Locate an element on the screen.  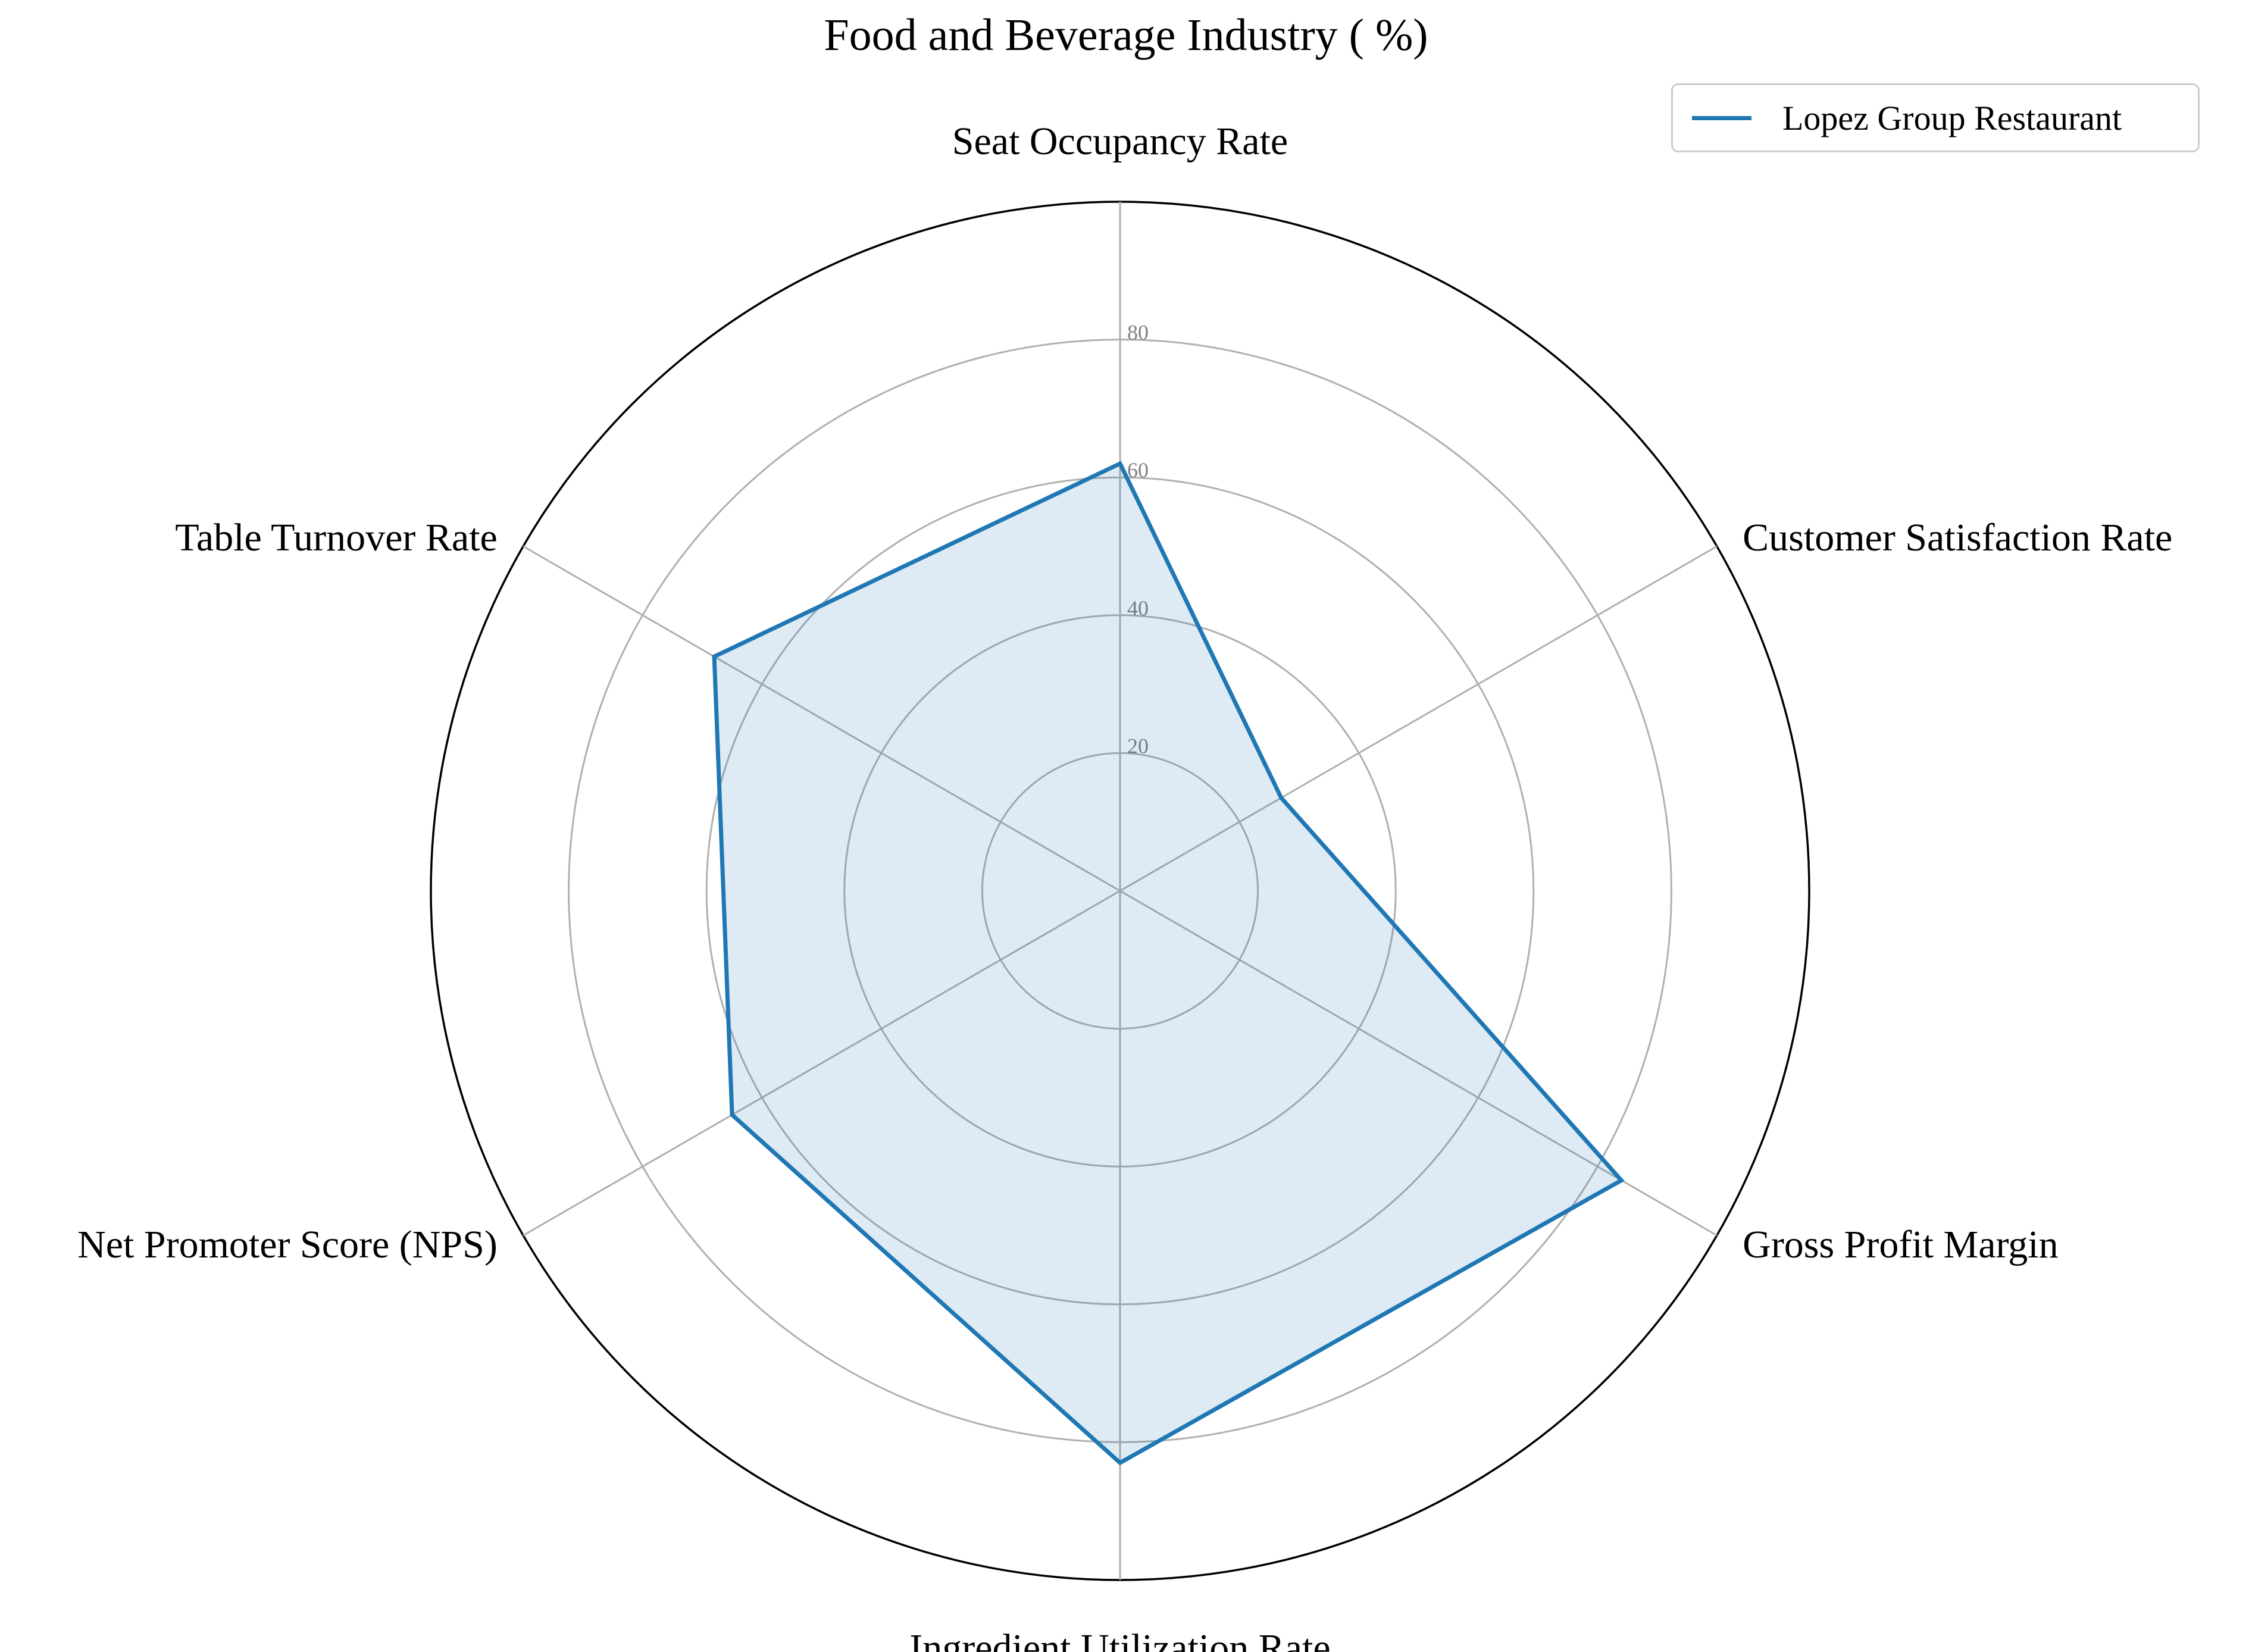
legend-entry-label: Lopez Group Restaurant is located at coordinates (1952, 117).